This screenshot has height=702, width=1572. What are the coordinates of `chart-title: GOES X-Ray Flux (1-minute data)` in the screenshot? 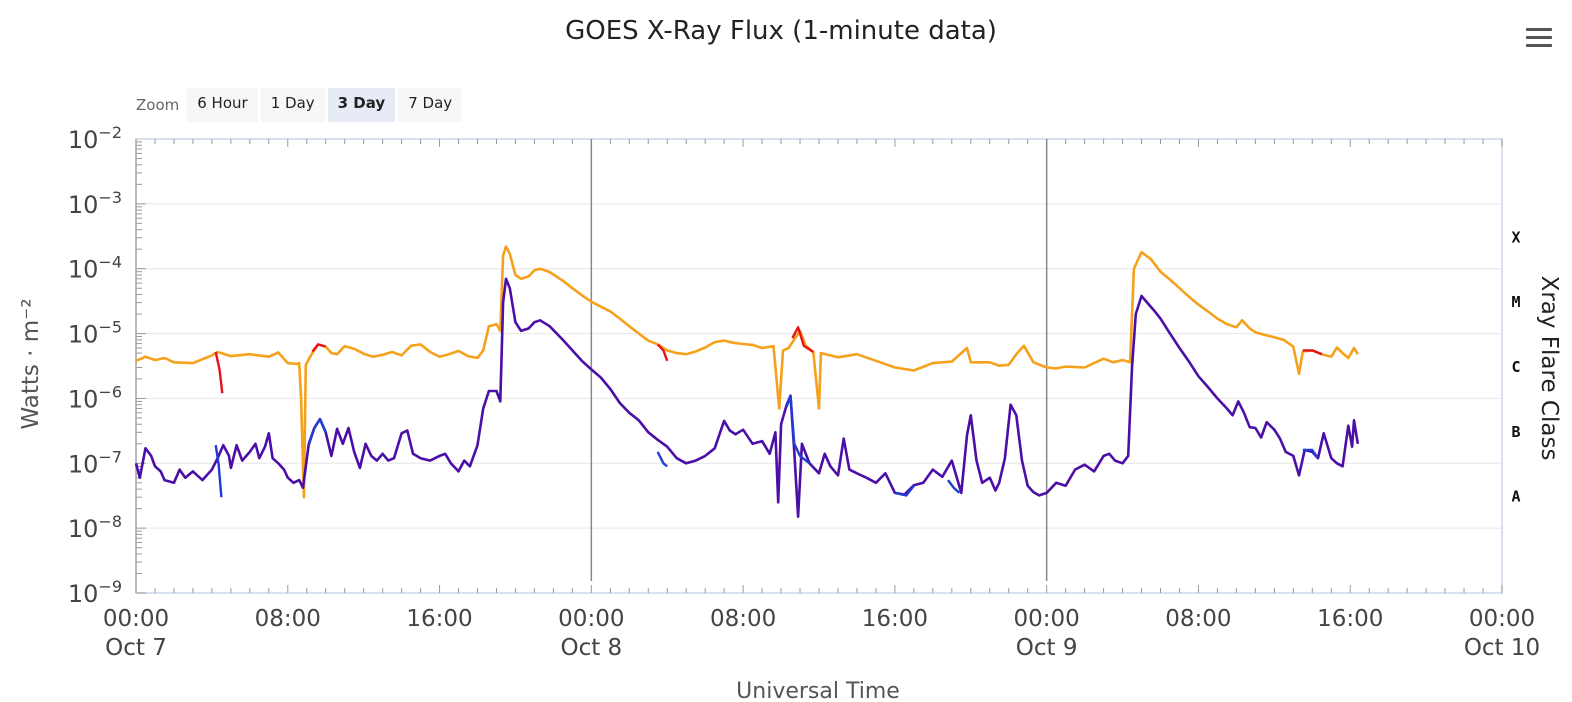 It's located at (781, 31).